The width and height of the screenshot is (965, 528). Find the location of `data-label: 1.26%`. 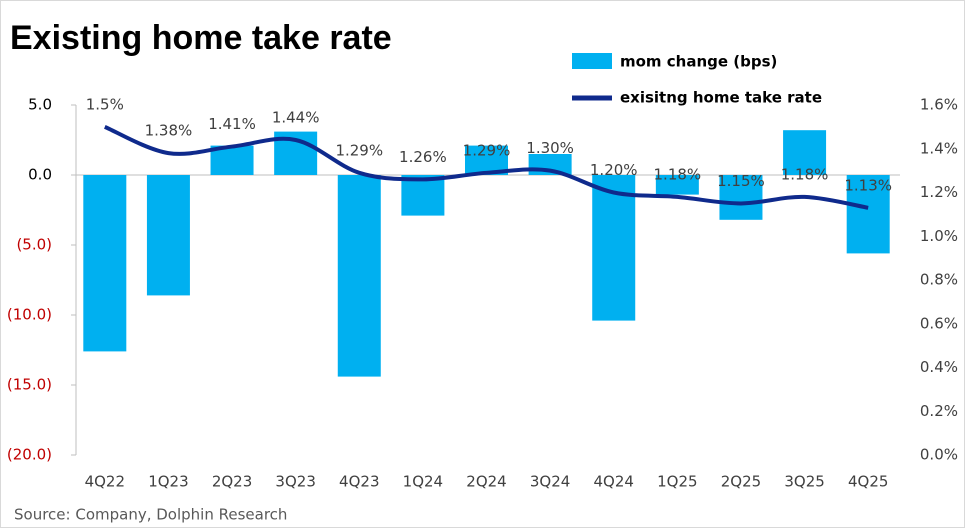

data-label: 1.26% is located at coordinates (423, 157).